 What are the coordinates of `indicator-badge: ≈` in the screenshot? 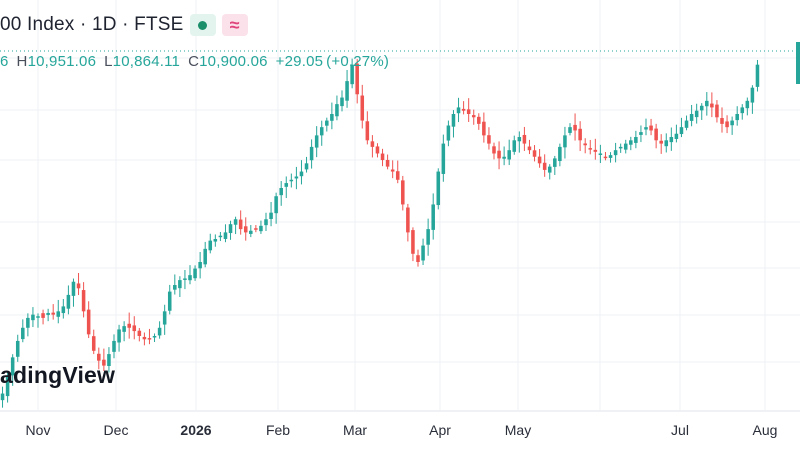 It's located at (234, 25).